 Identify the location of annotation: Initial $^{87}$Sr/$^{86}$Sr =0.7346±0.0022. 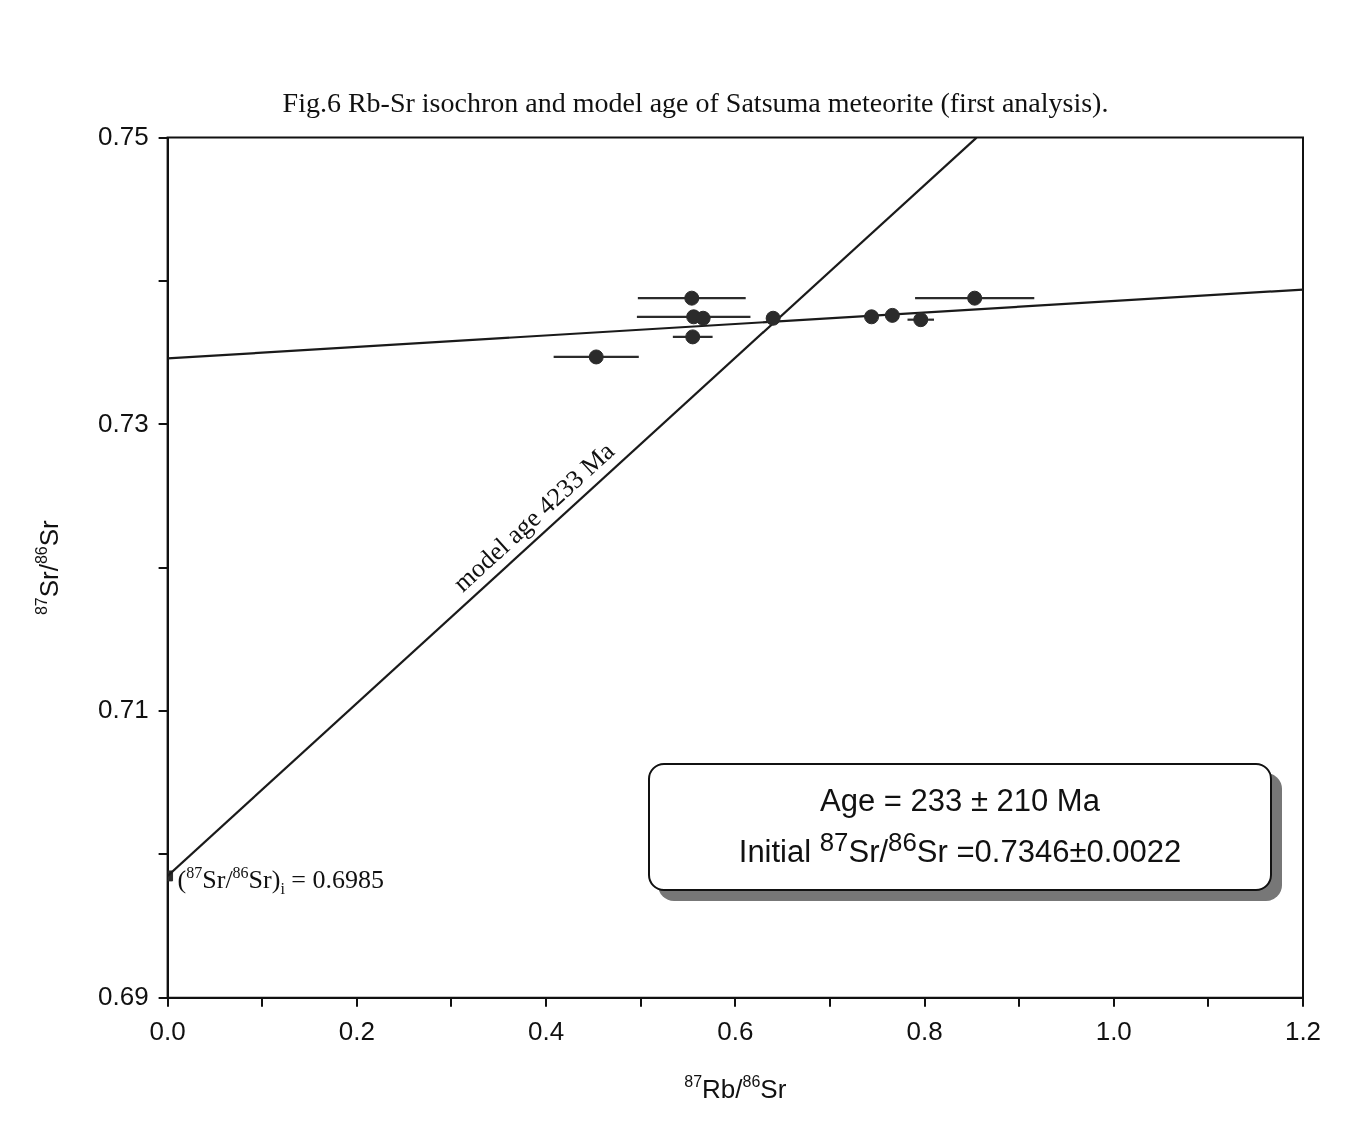
(960, 849).